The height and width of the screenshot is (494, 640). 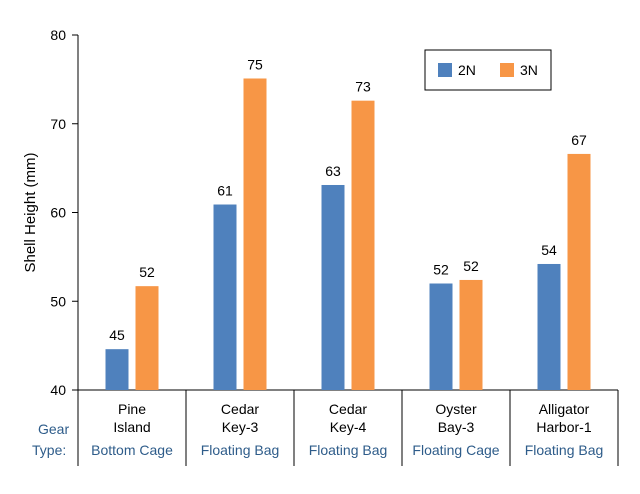 What do you see at coordinates (455, 450) in the screenshot?
I see `gear-type-value: Floating Cage` at bounding box center [455, 450].